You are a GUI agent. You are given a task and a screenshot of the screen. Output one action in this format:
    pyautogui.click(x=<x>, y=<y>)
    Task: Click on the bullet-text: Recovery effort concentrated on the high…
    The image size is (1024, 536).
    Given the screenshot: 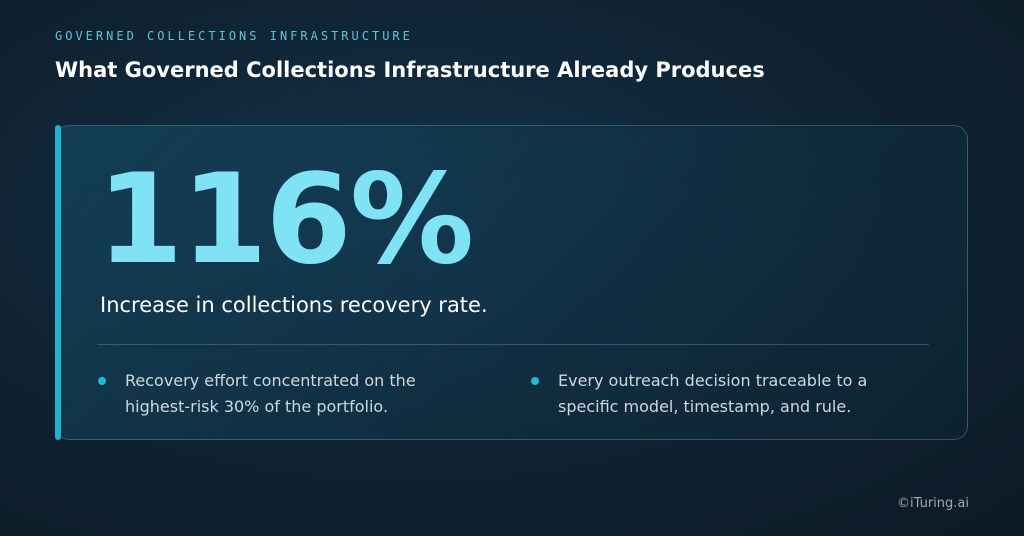 What is the action you would take?
    pyautogui.click(x=270, y=393)
    